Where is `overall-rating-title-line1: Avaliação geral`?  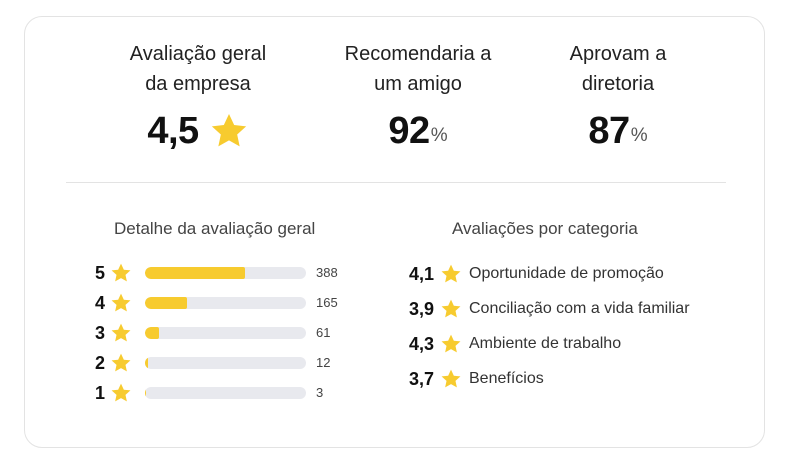 overall-rating-title-line1: Avaliação geral is located at coordinates (198, 54).